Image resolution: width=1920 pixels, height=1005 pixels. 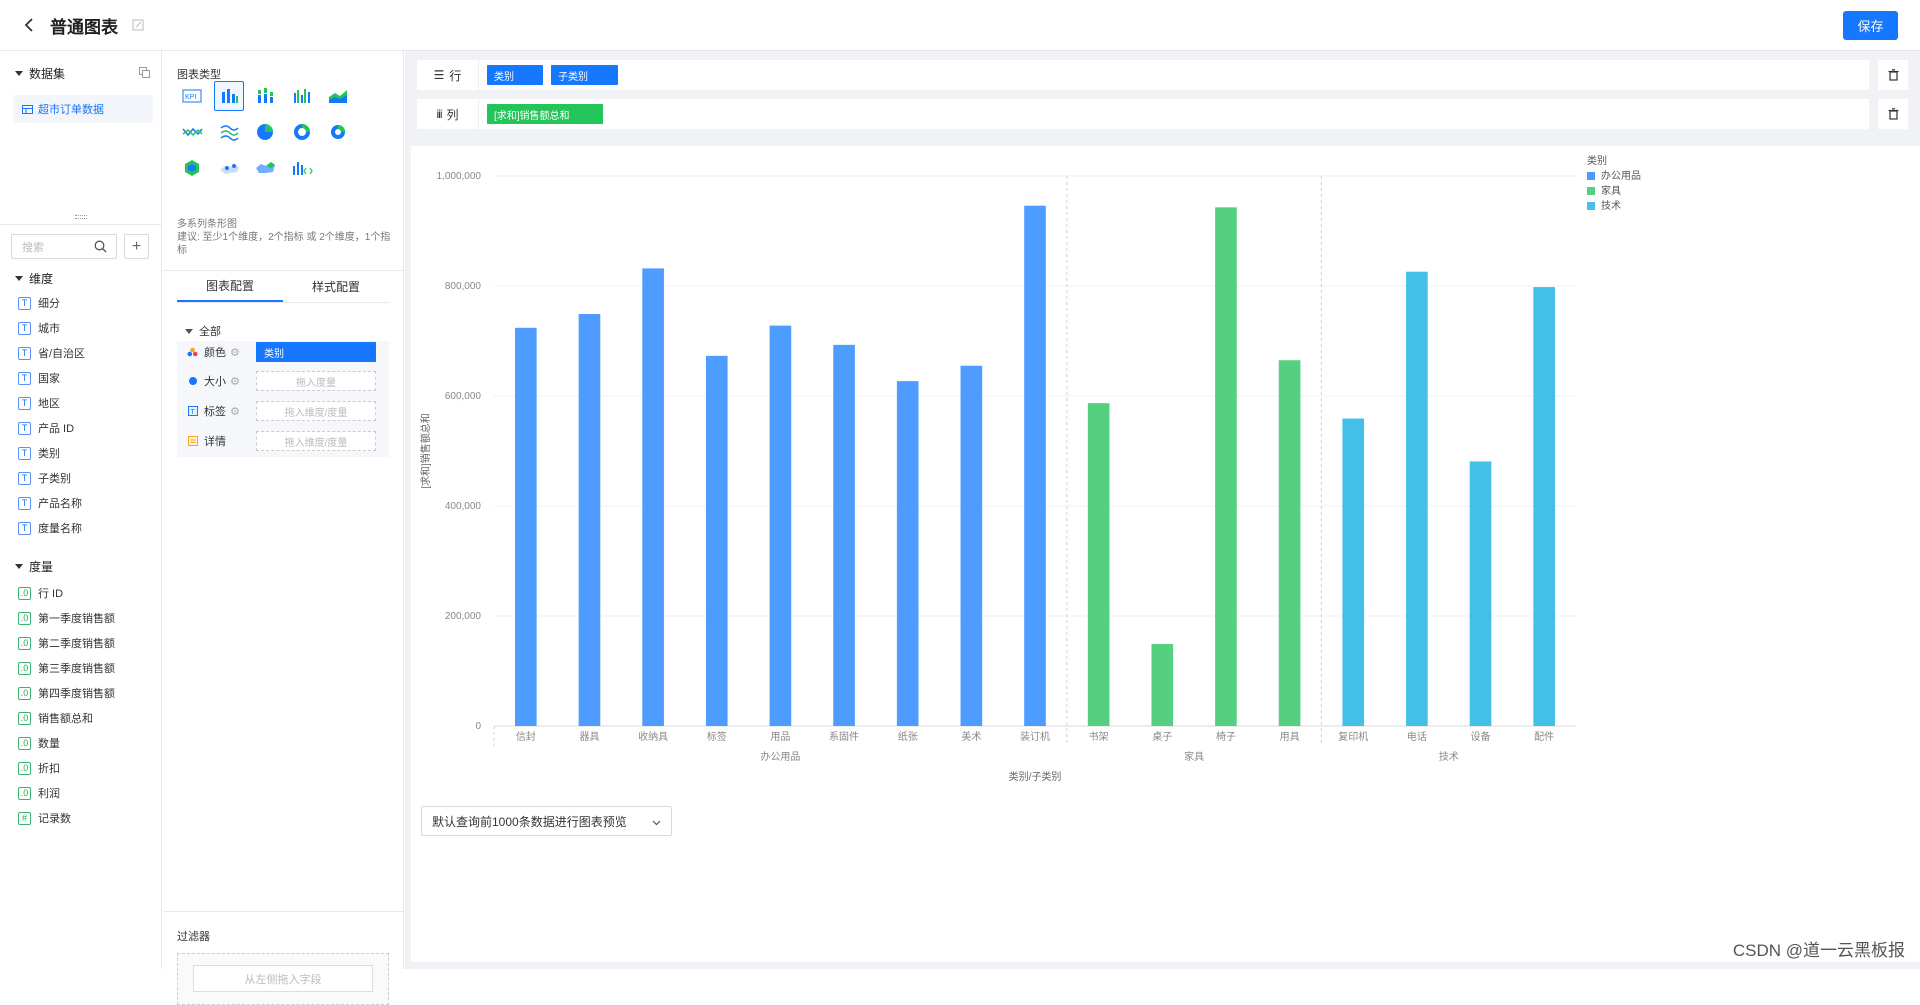 What do you see at coordinates (192, 96) in the screenshot?
I see `kpi-icon: KPI` at bounding box center [192, 96].